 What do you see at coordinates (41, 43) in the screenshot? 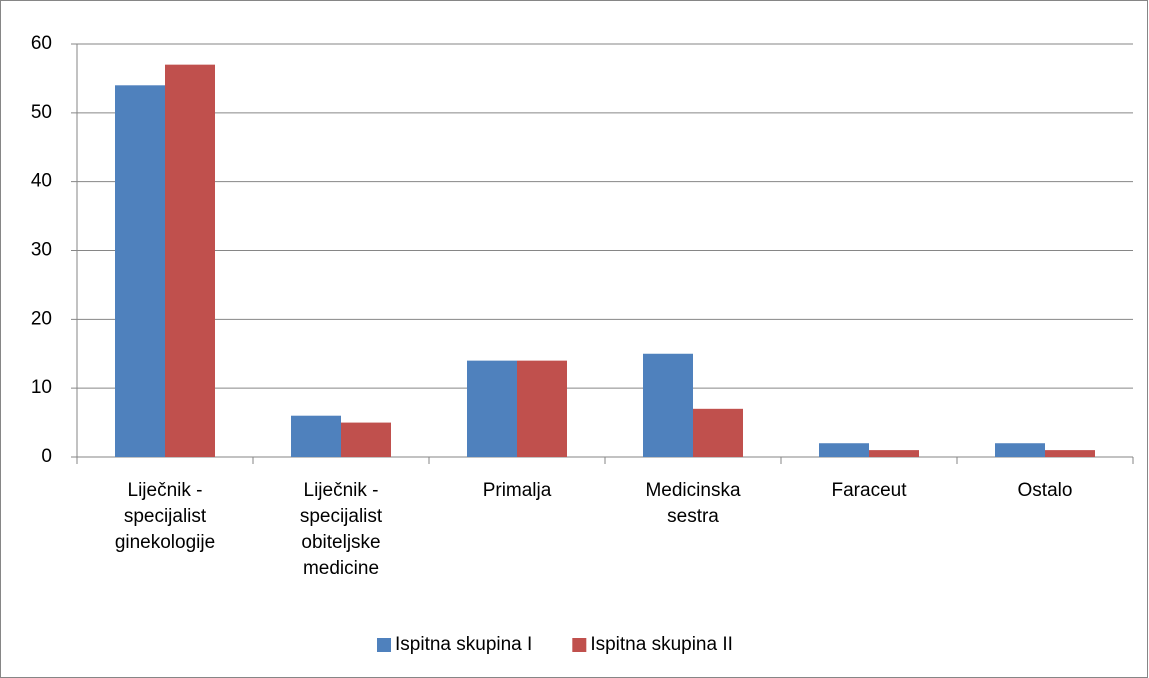
I see `y-tick-label: 60` at bounding box center [41, 43].